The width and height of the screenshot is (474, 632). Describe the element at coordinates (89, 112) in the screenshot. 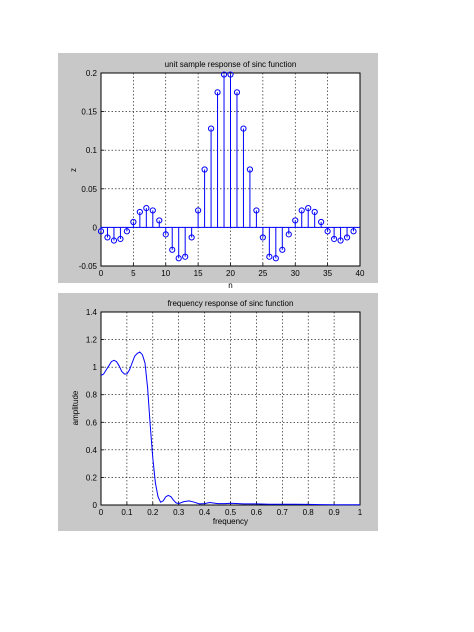

I see `y-tick-label: 0.15` at that location.